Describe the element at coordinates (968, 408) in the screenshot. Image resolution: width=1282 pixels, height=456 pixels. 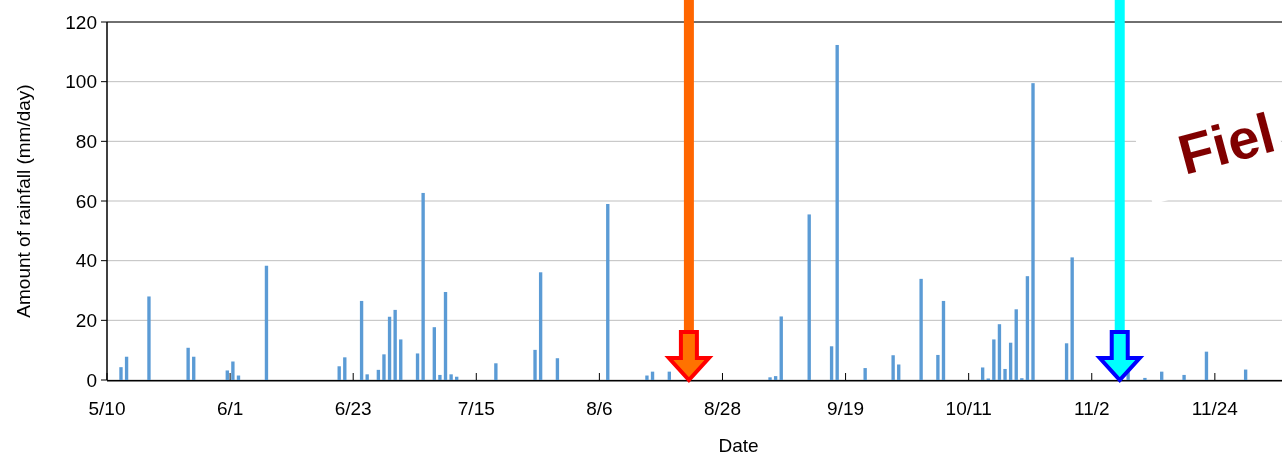
I see `x-tick-label: 10/11` at that location.